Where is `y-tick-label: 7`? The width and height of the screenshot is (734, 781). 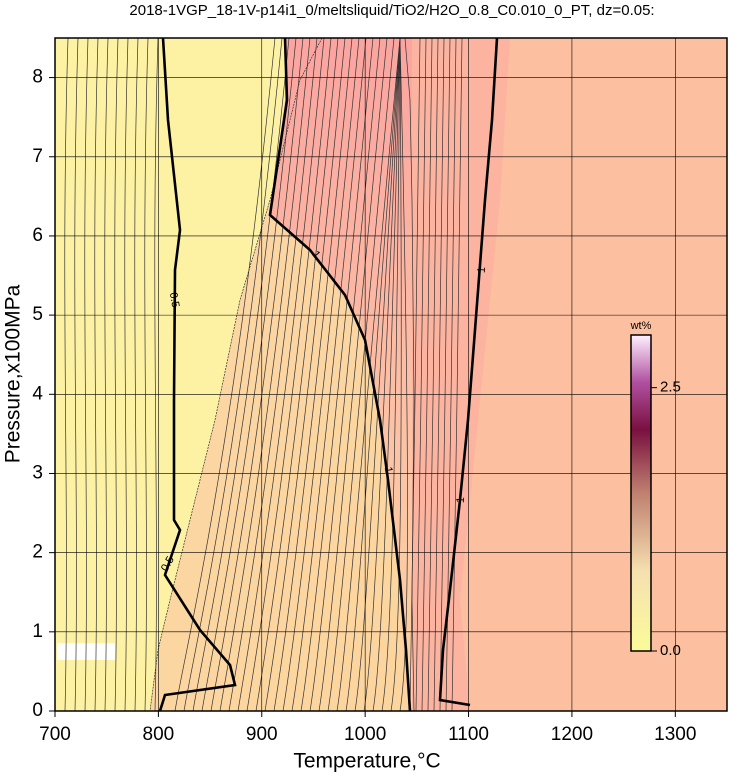 y-tick-label: 7 is located at coordinates (37, 156).